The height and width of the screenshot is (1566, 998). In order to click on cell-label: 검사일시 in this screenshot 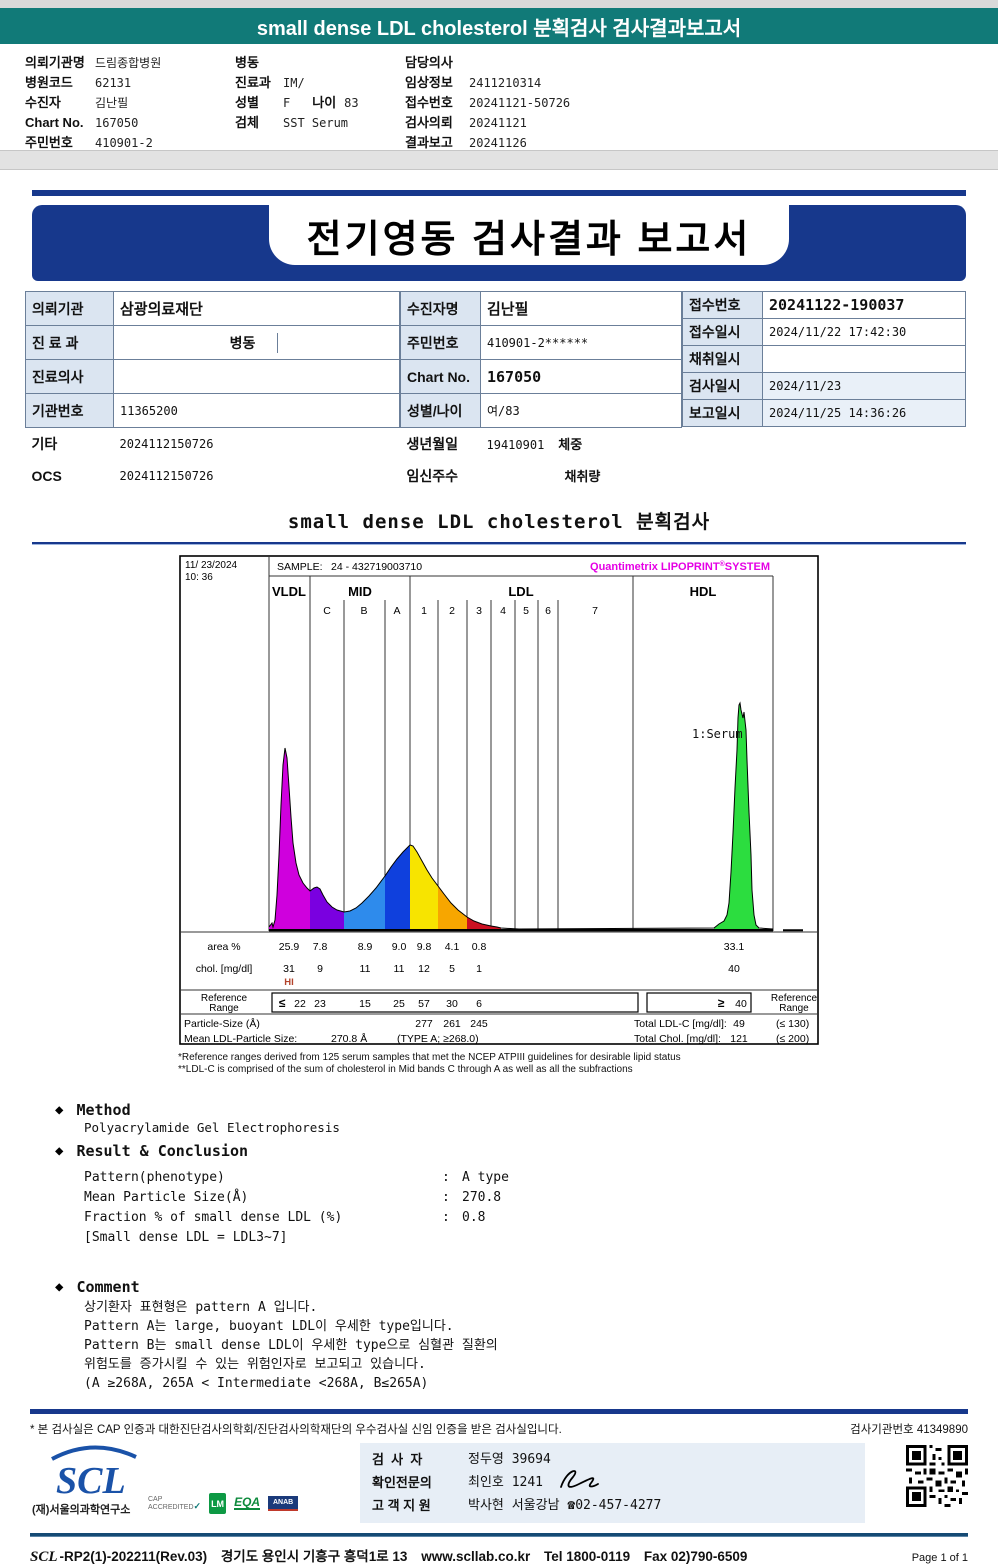, I will do `click(722, 386)`.